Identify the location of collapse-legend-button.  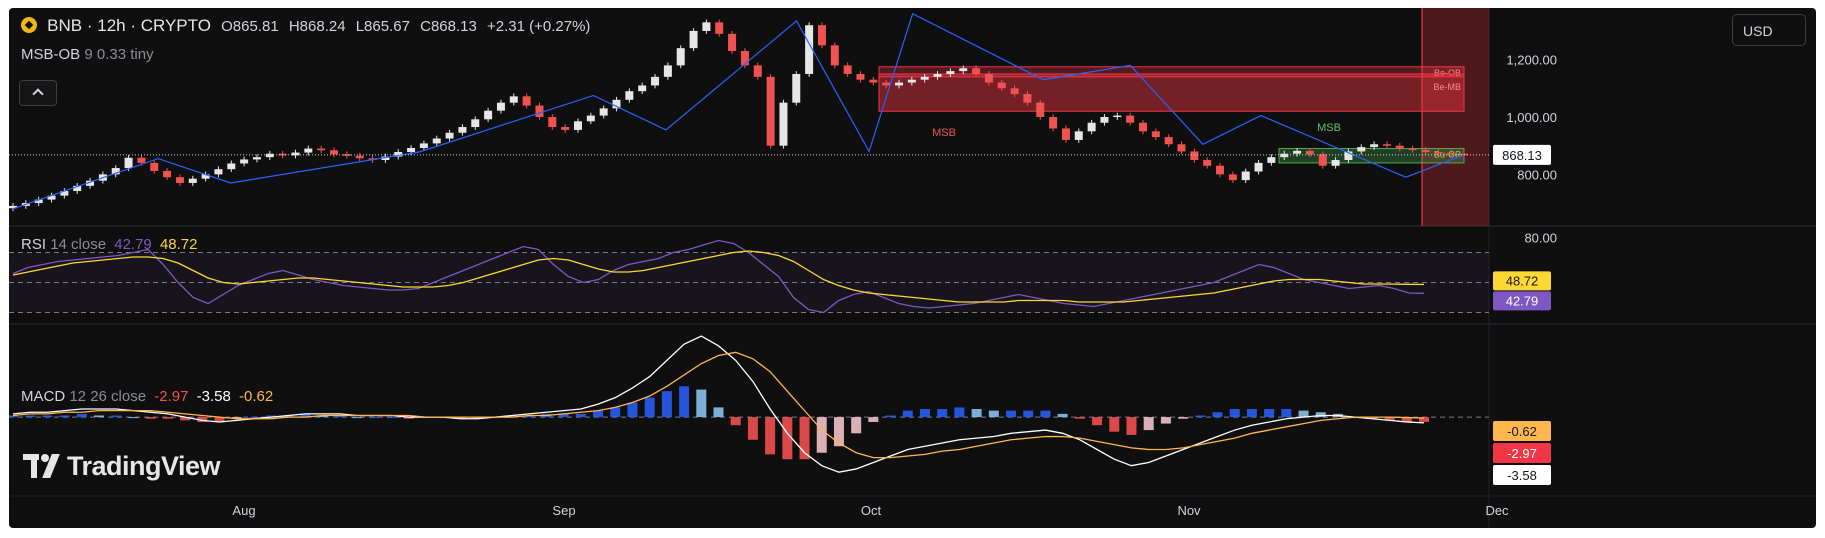
(38, 93).